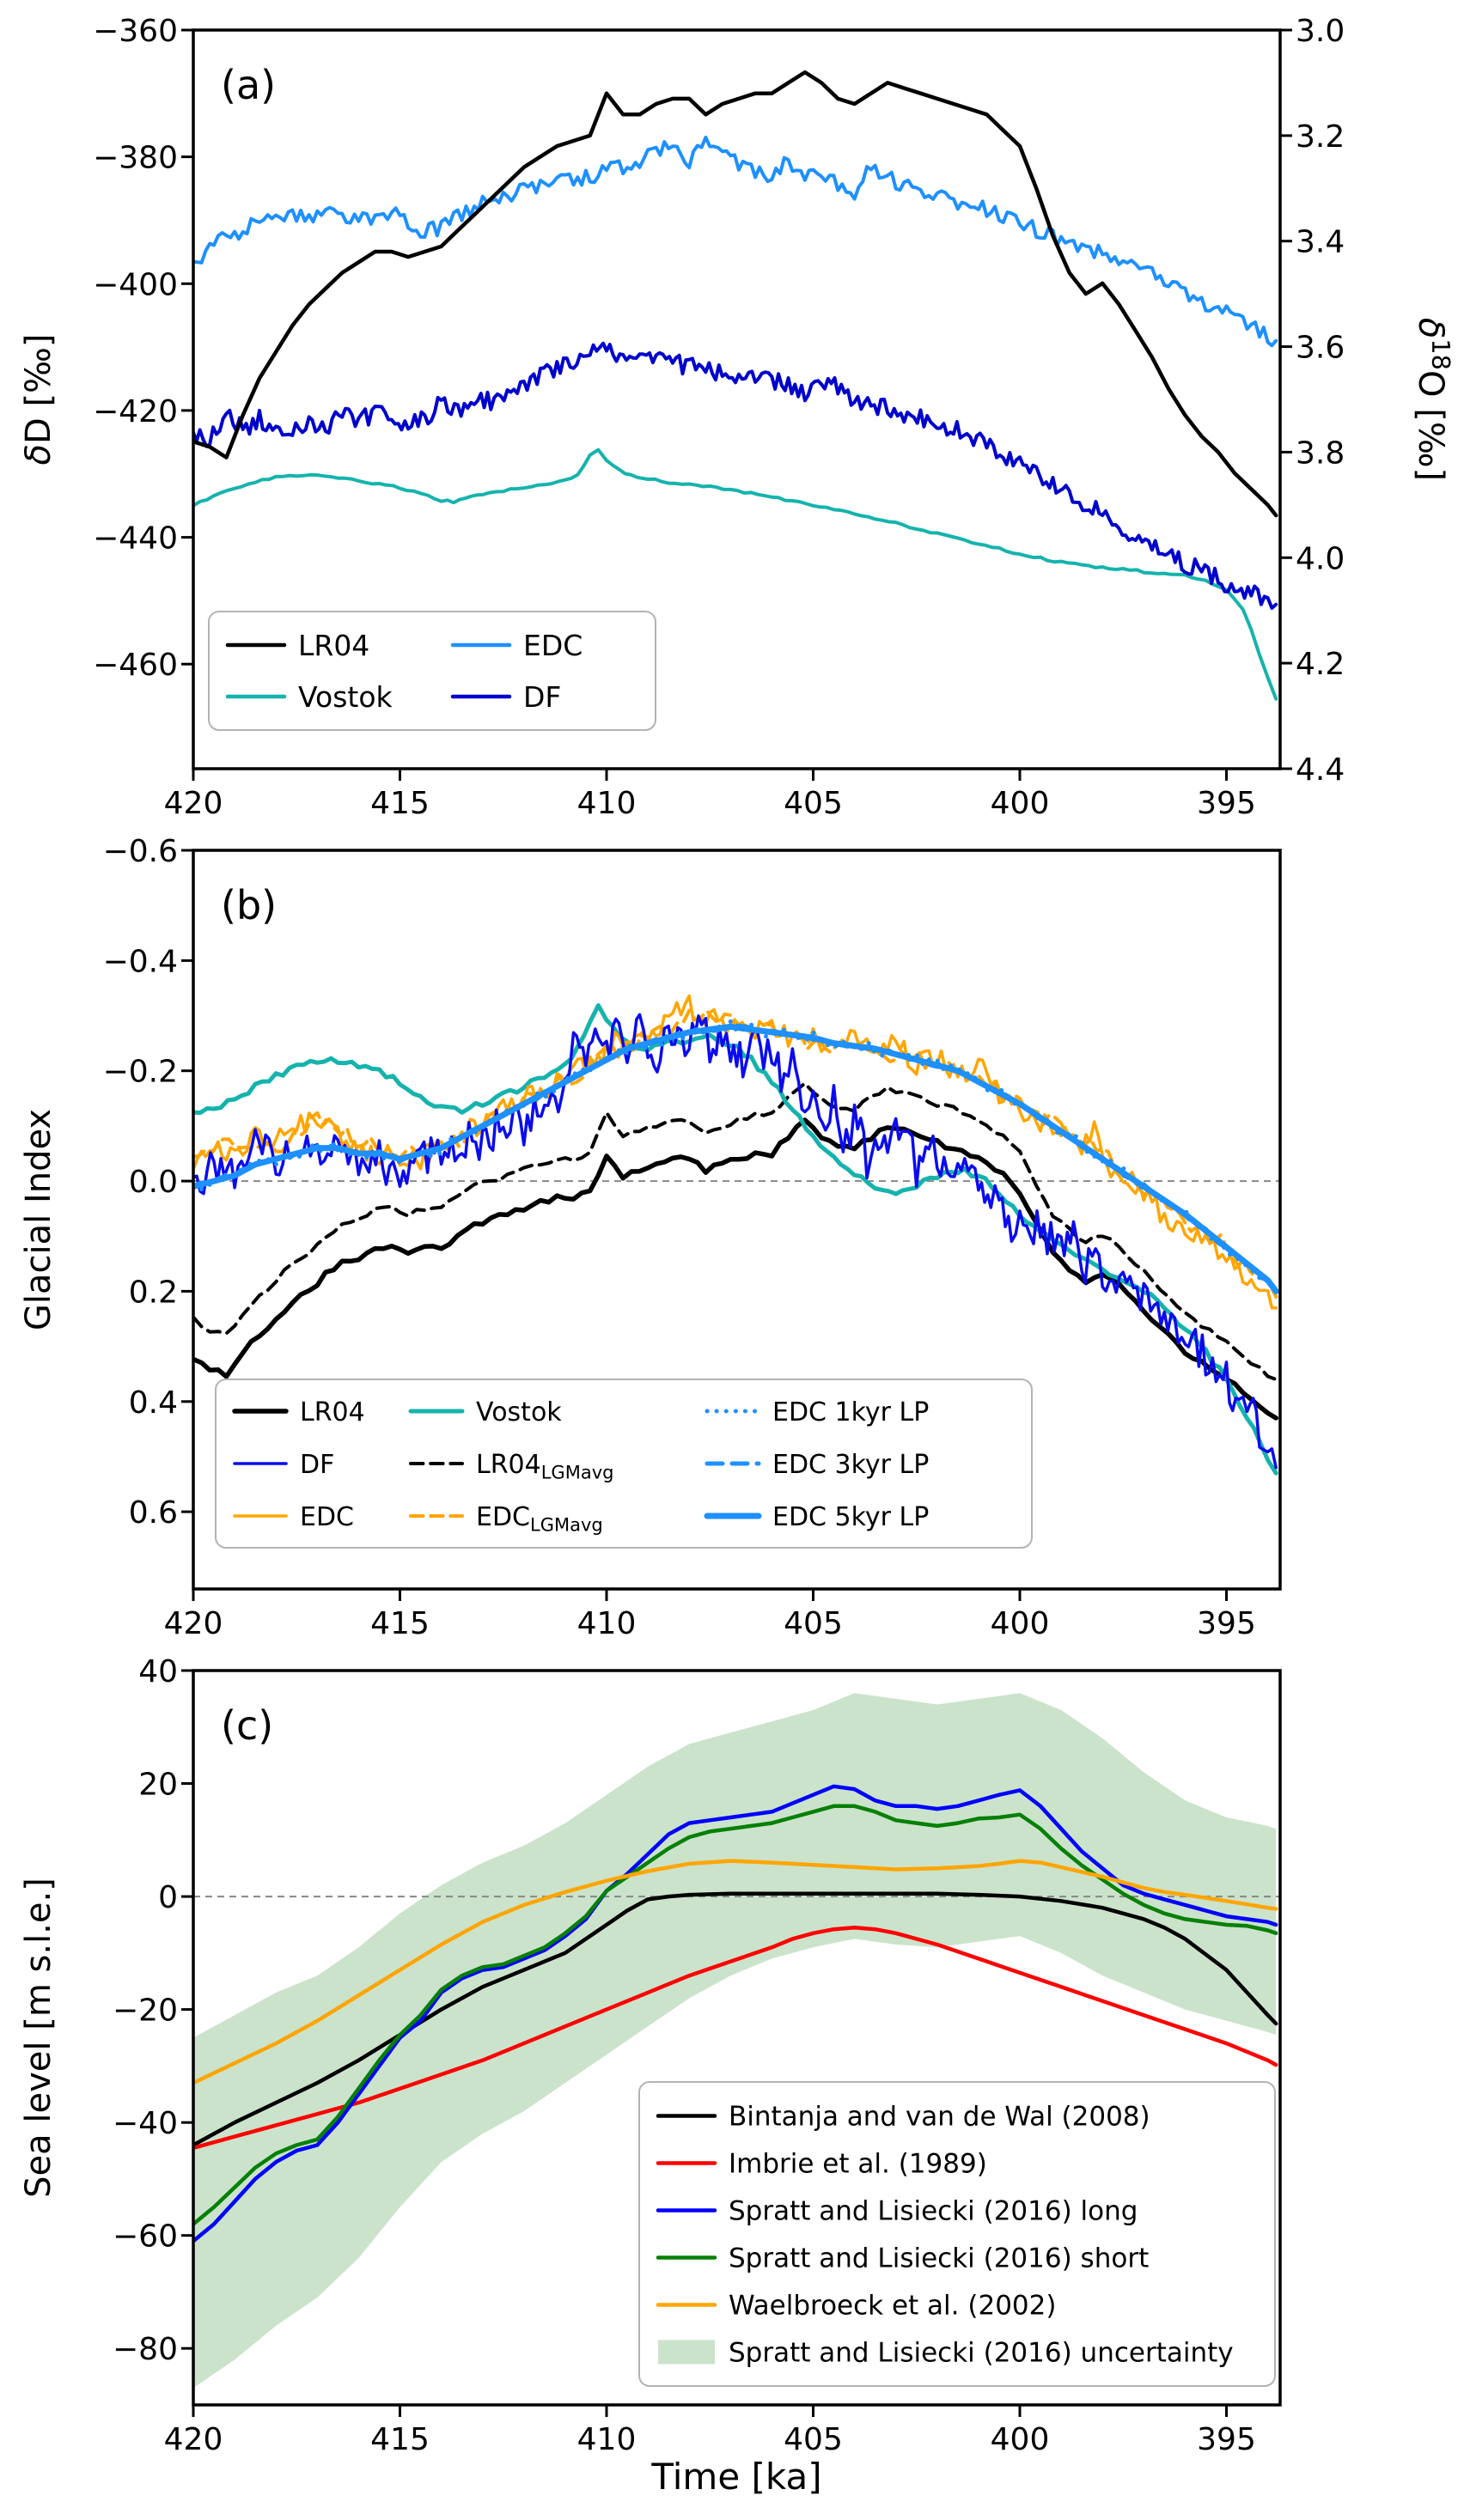  Describe the element at coordinates (145, 2350) in the screenshot. I see `svg-text: −80` at that location.